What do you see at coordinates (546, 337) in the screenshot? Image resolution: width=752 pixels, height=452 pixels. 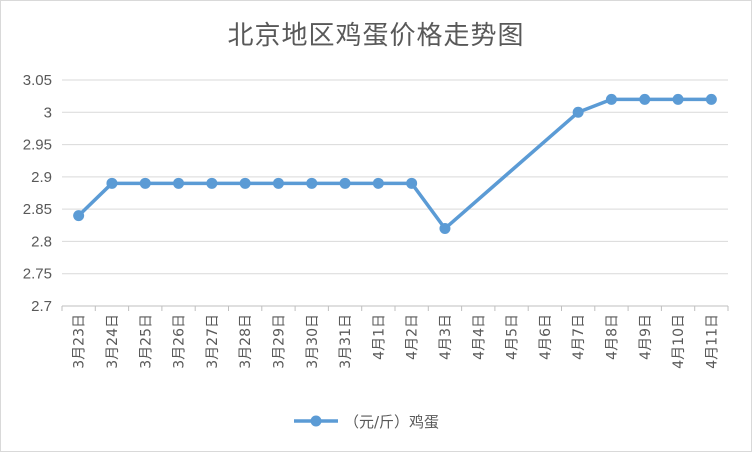 I see `x-tick-label: 4月6日` at bounding box center [546, 337].